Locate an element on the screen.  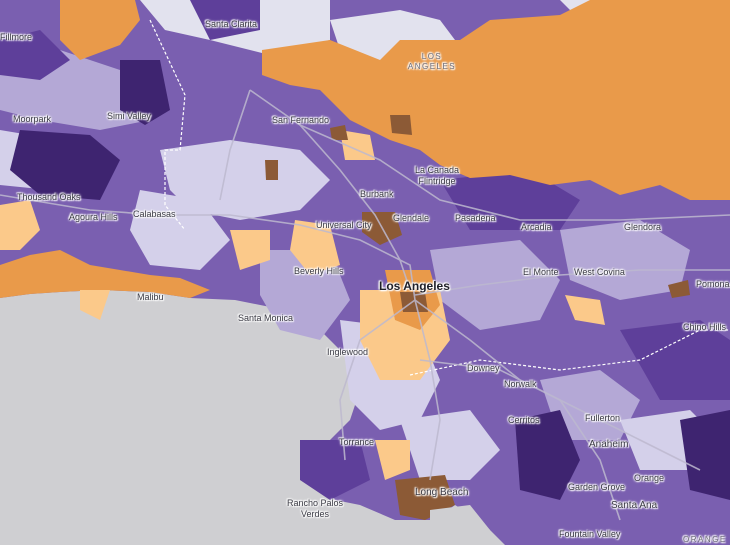
label-rancho-palos-verdes: Rancho Palos Verdes is located at coordinates (315, 509).